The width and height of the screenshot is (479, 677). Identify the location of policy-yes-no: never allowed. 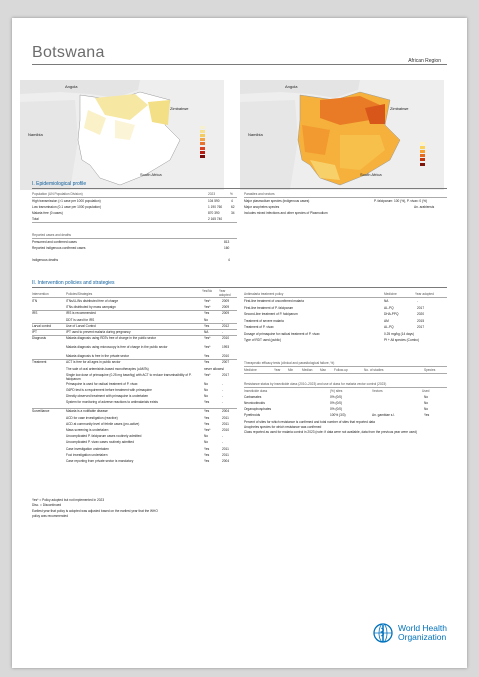
(214, 368).